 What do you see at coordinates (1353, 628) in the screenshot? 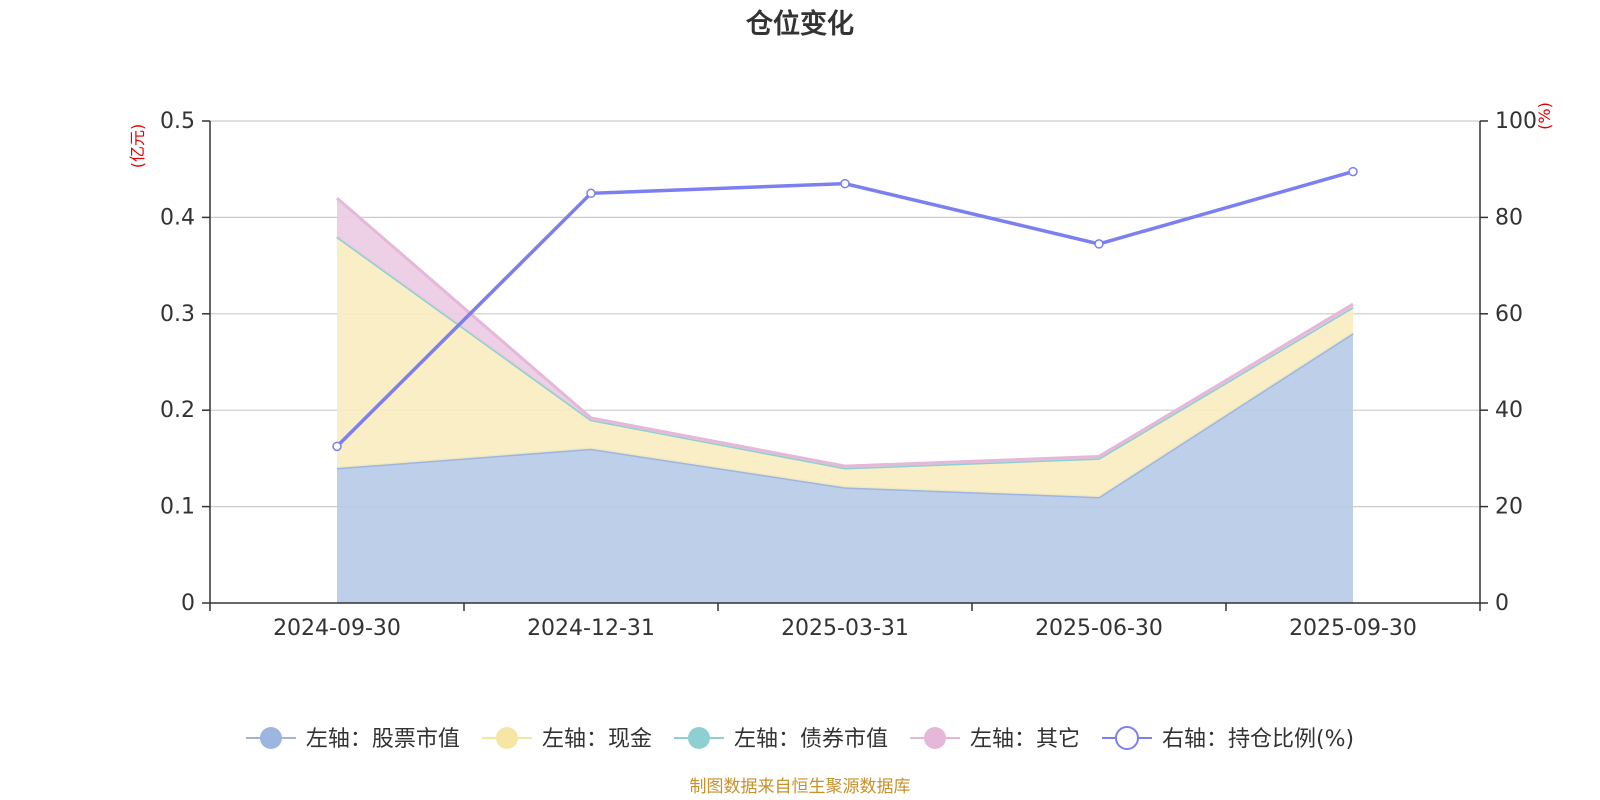
I see `x-axis-tick-label: 2025-09-30` at bounding box center [1353, 628].